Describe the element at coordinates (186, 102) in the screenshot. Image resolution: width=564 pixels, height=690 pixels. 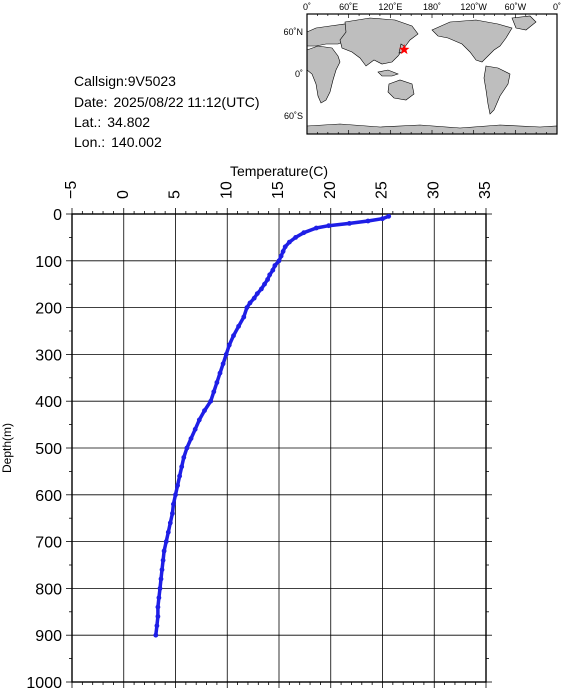
I see `date-value: 2025/08/22 11:12(UTC)` at that location.